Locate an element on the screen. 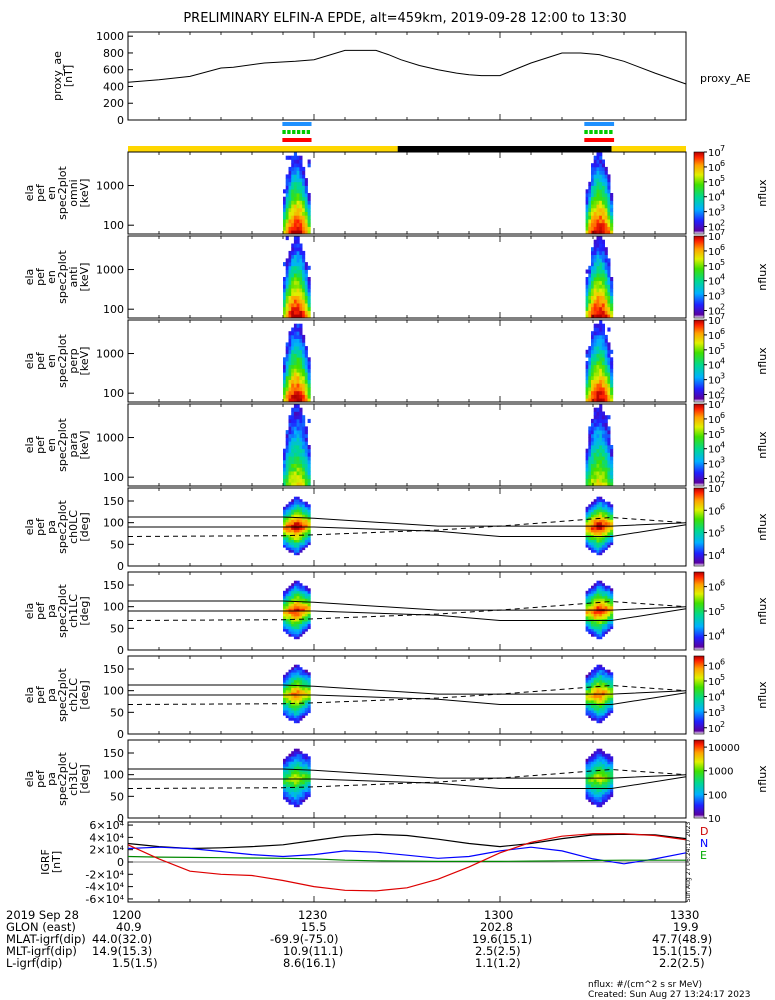 This screenshot has height=1000, width=775. spec-para-ztick-exp-2: 4 is located at coordinates (722, 445).